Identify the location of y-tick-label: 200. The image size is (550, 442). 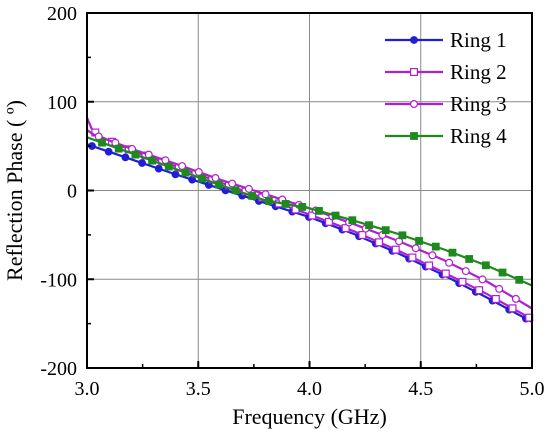
(62, 14).